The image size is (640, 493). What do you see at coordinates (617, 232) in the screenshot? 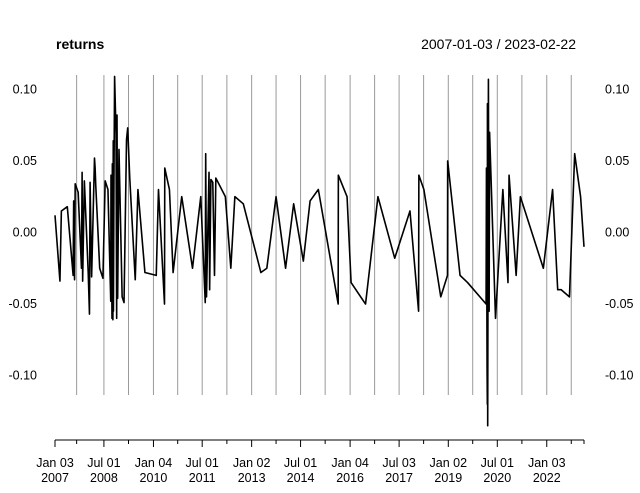
I see `y-tick-label-right: 0.00` at bounding box center [617, 232].